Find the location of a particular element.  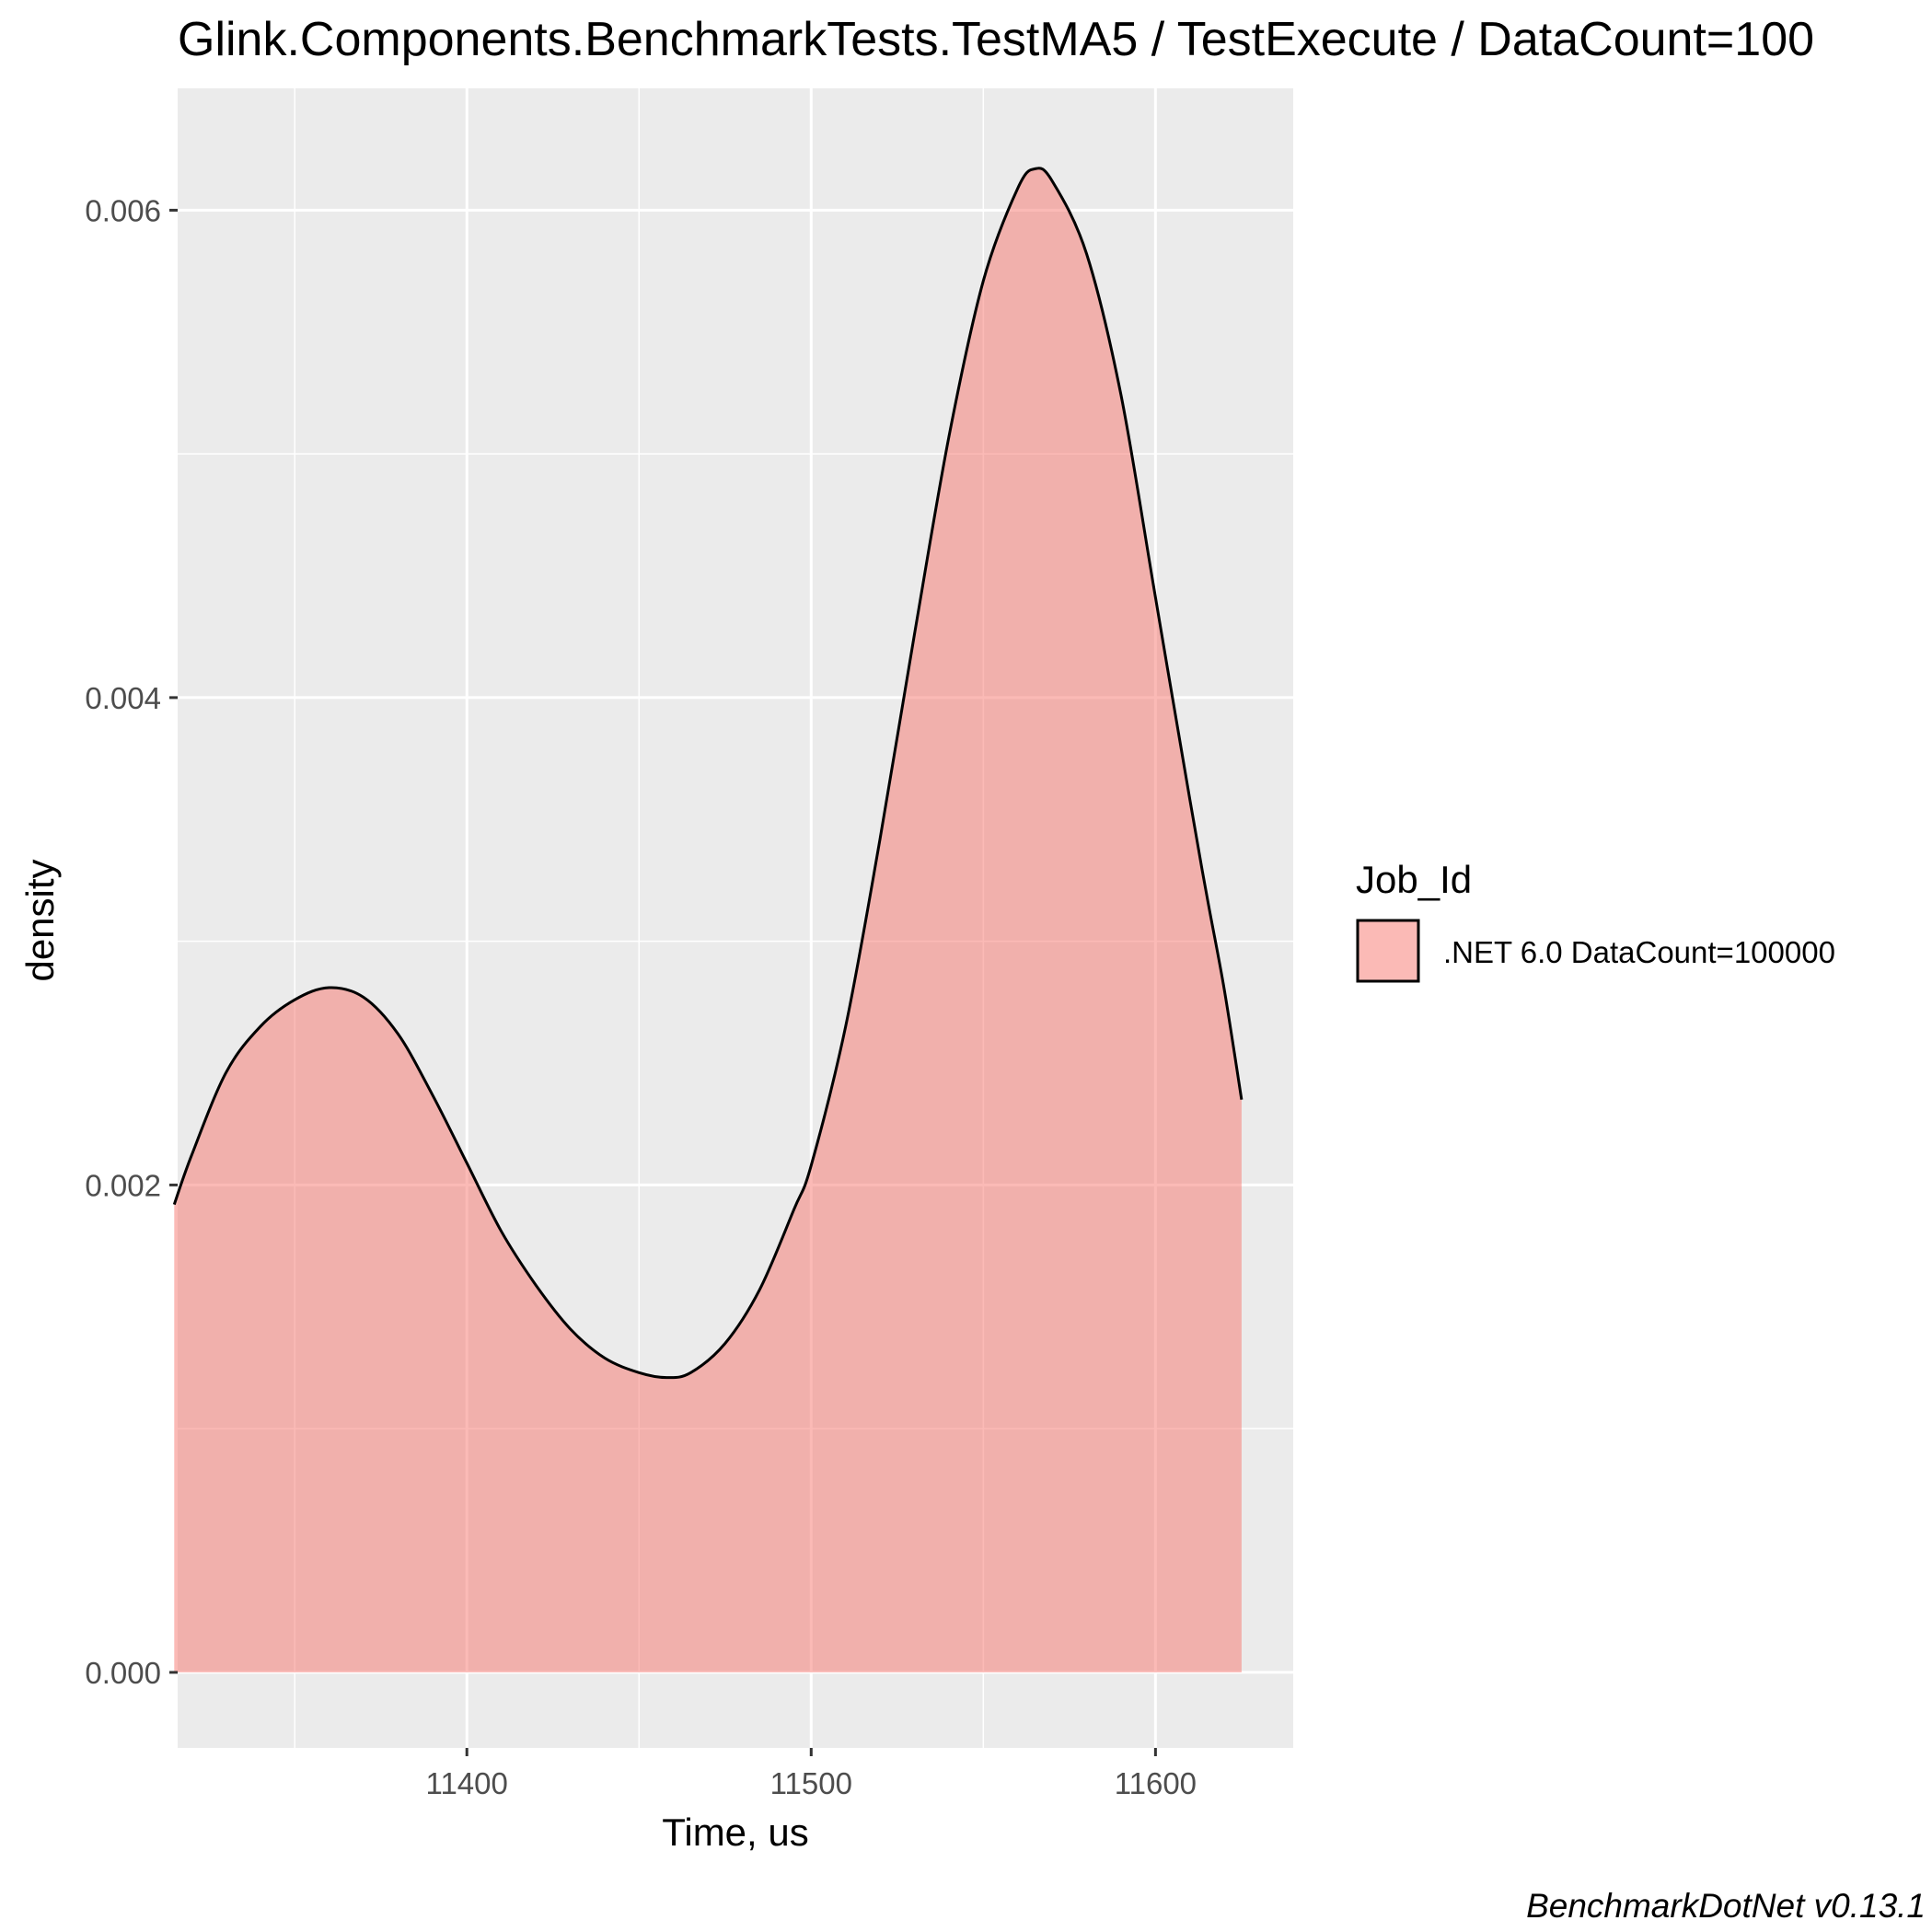

y-axis: 0.000 0.002 0.004 0.006 is located at coordinates (132, 942).